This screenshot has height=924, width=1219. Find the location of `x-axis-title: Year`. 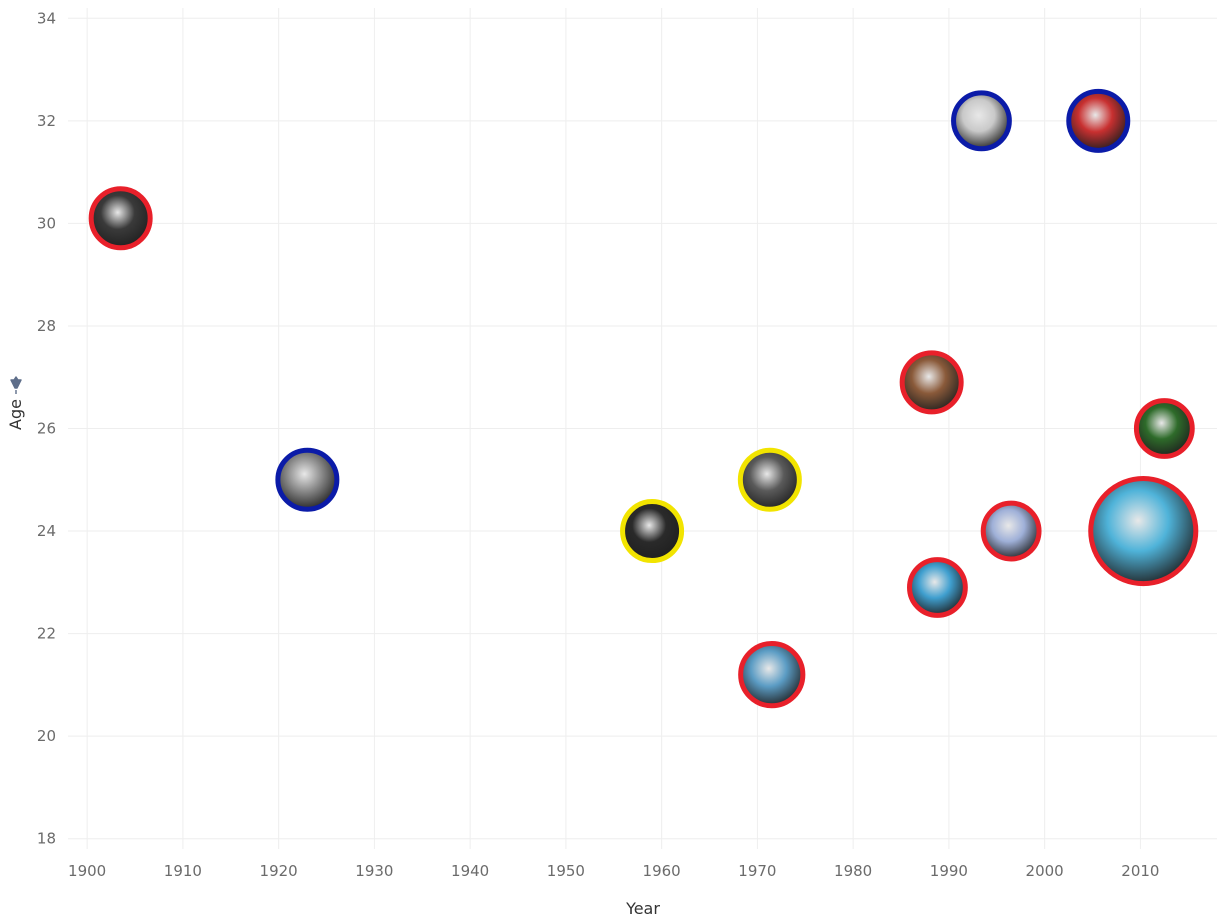

x-axis-title: Year is located at coordinates (642, 908).